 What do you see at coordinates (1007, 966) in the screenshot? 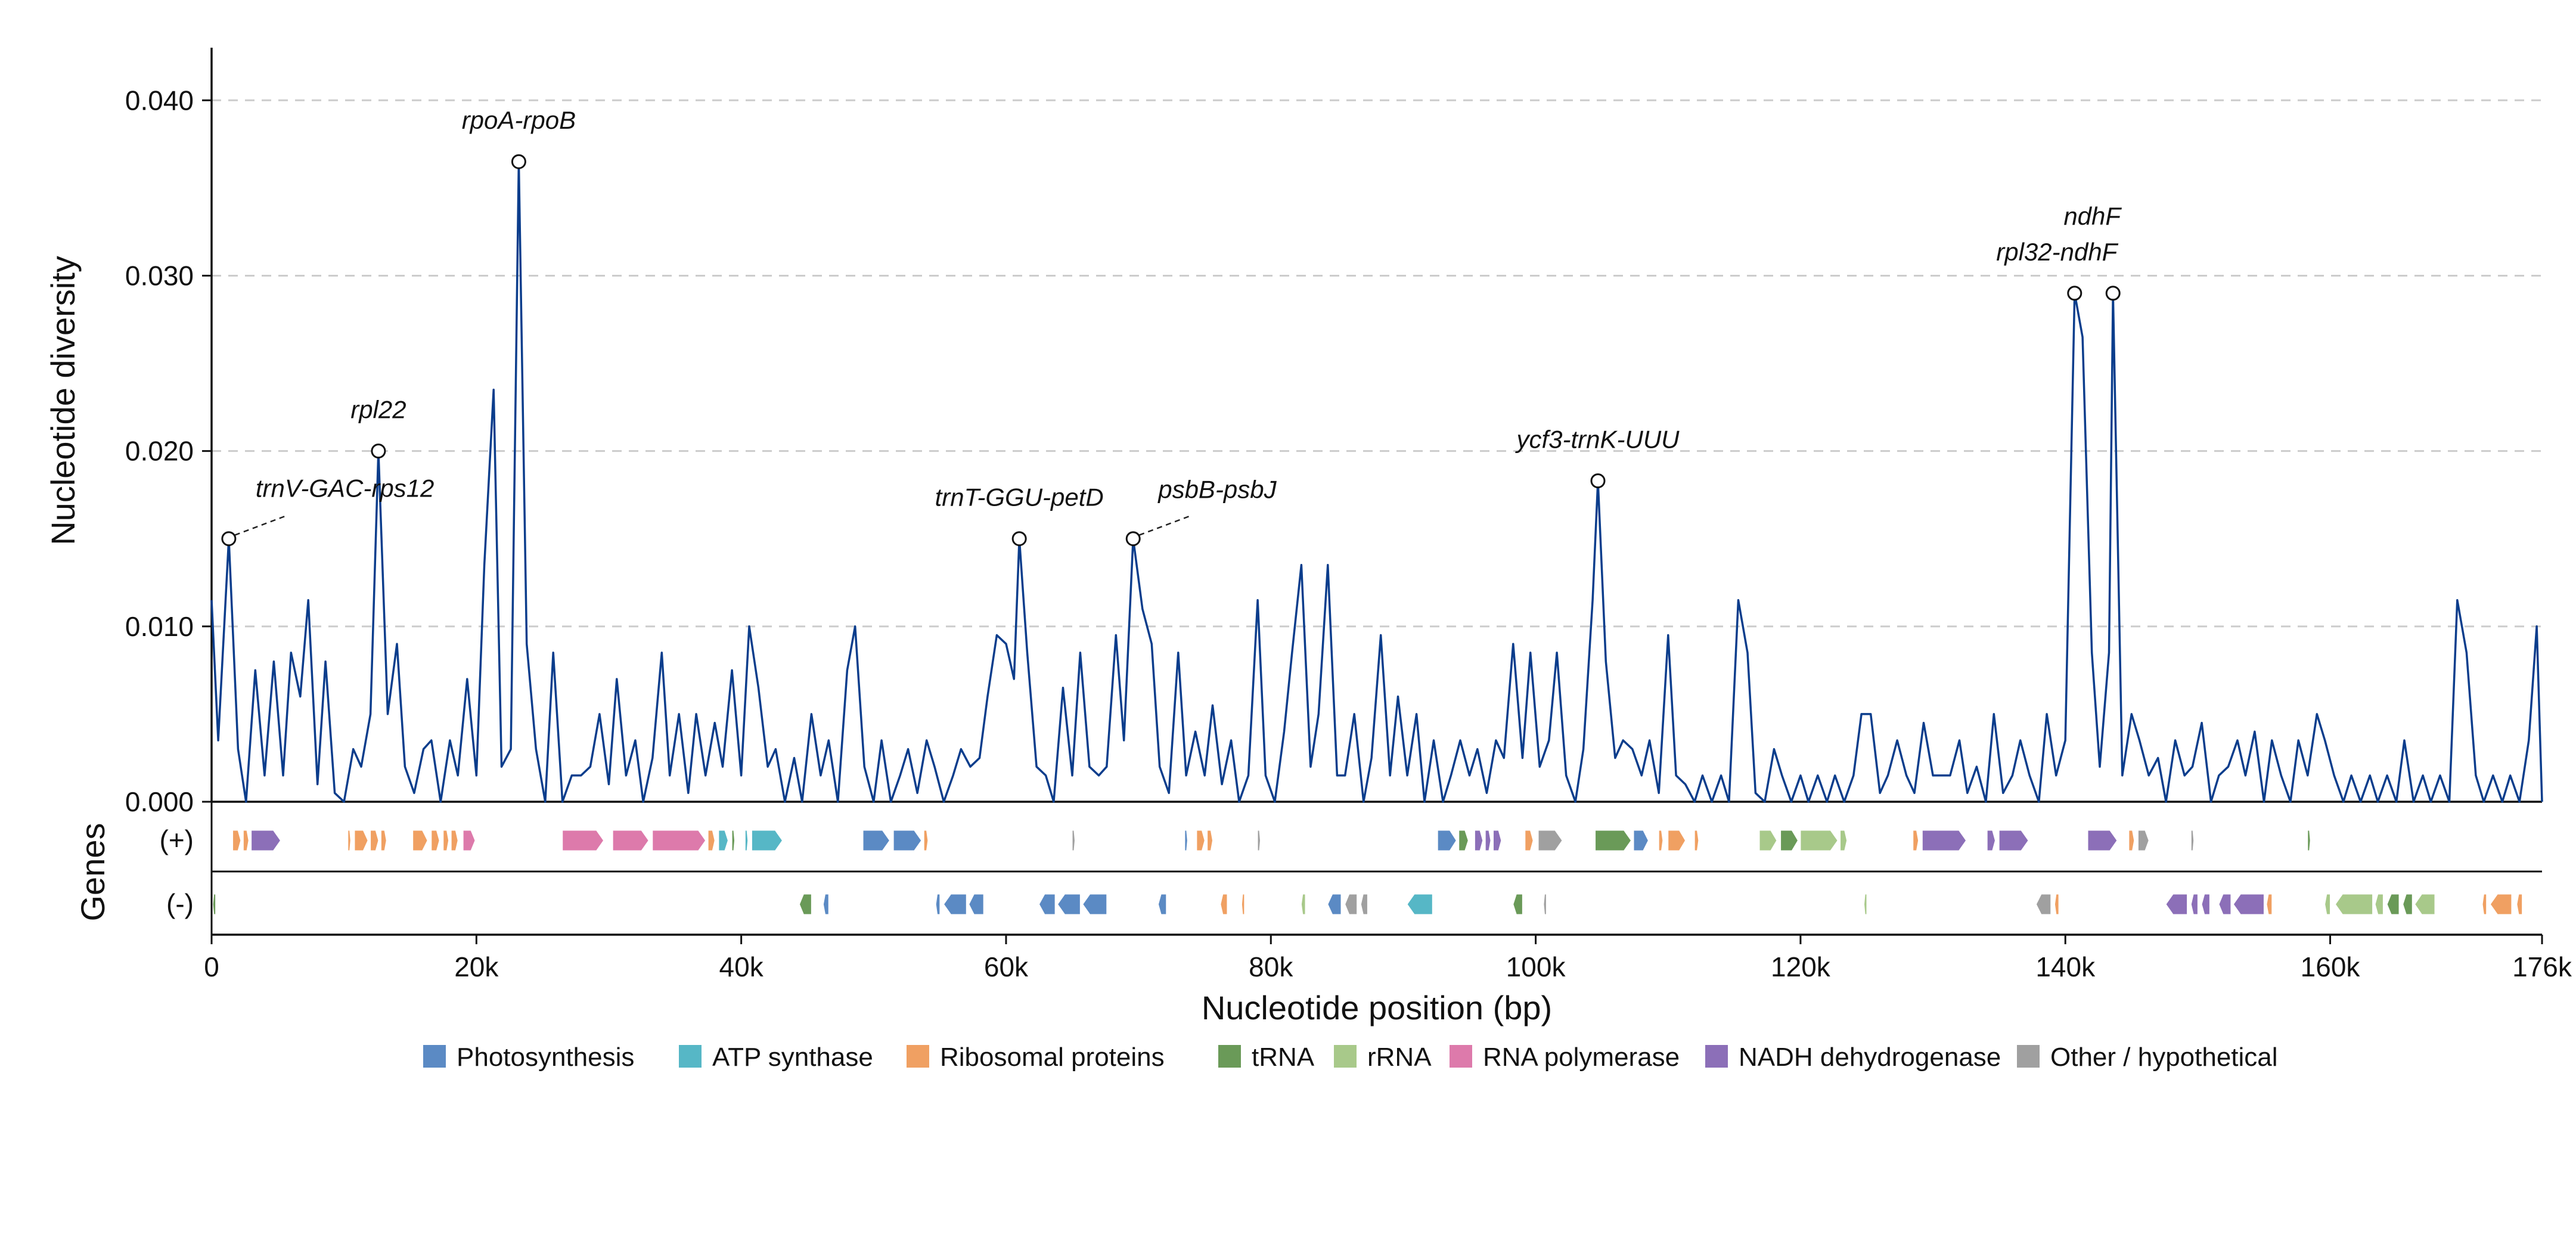
I see `x-tick-label: 60k` at bounding box center [1007, 966].